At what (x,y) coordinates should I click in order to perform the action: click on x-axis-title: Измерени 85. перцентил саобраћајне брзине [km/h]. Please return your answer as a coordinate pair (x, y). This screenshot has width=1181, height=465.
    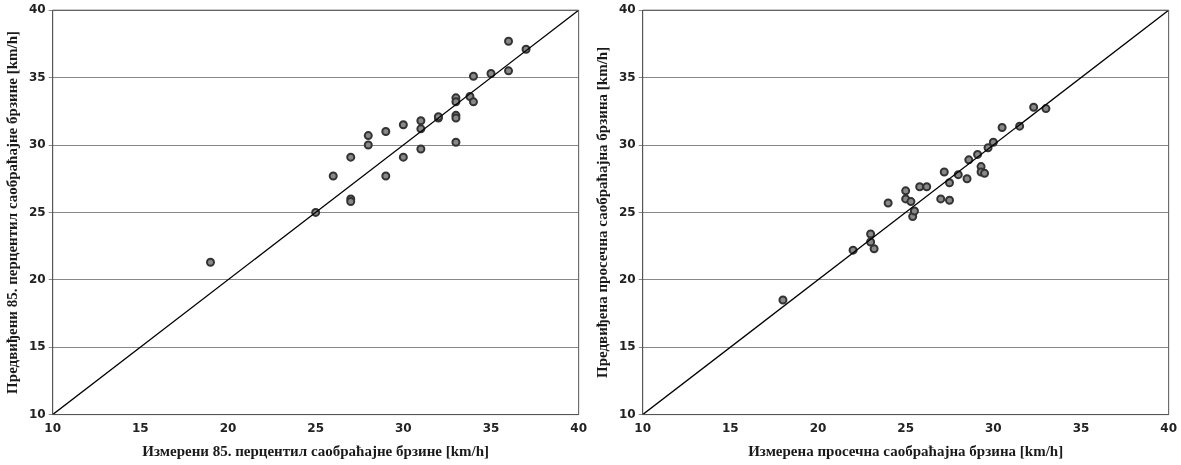
    Looking at the image, I should click on (316, 450).